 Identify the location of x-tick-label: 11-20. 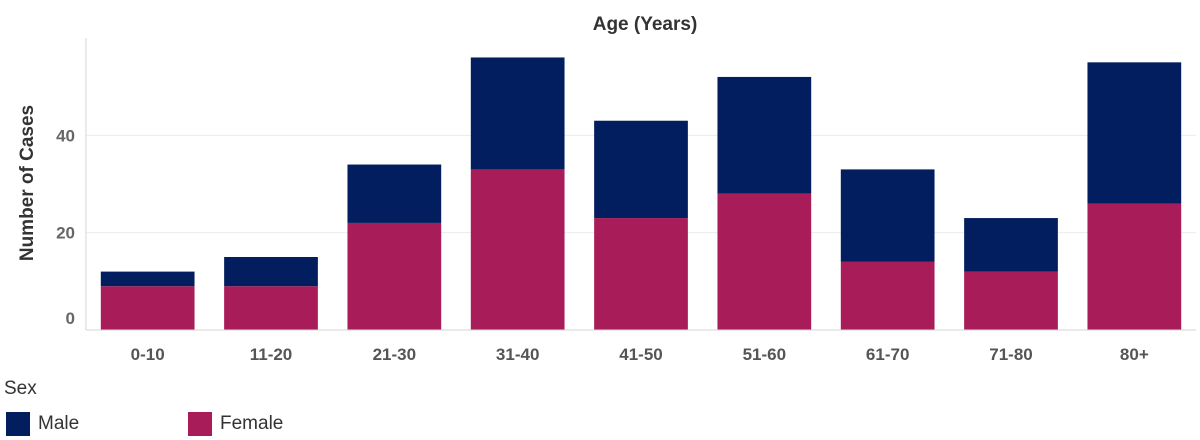
(271, 354).